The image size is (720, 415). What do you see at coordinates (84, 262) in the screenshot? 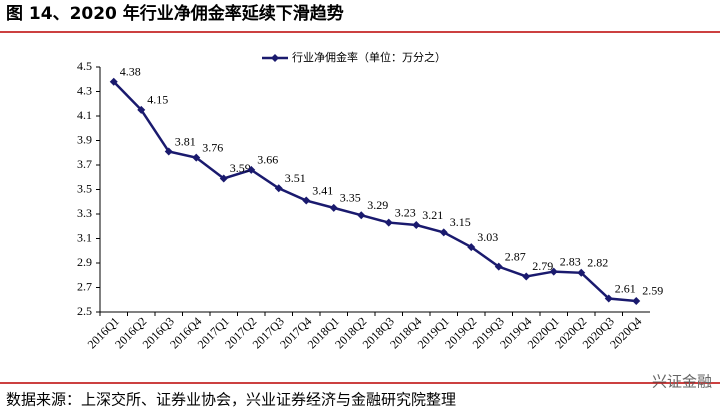
I see `y-tick-label: 2.9` at bounding box center [84, 262].